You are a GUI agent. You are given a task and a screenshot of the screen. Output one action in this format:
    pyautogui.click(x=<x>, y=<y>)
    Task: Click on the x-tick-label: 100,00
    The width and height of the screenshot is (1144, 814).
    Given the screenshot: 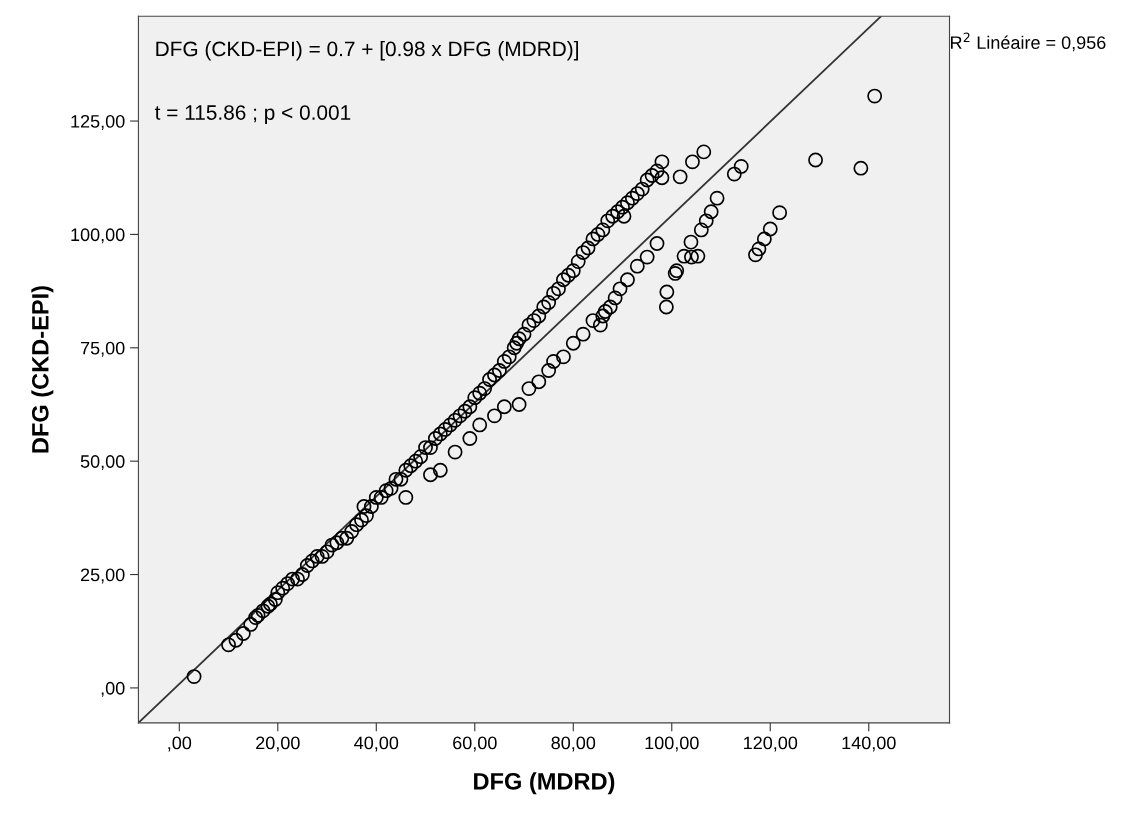 What is the action you would take?
    pyautogui.click(x=672, y=744)
    